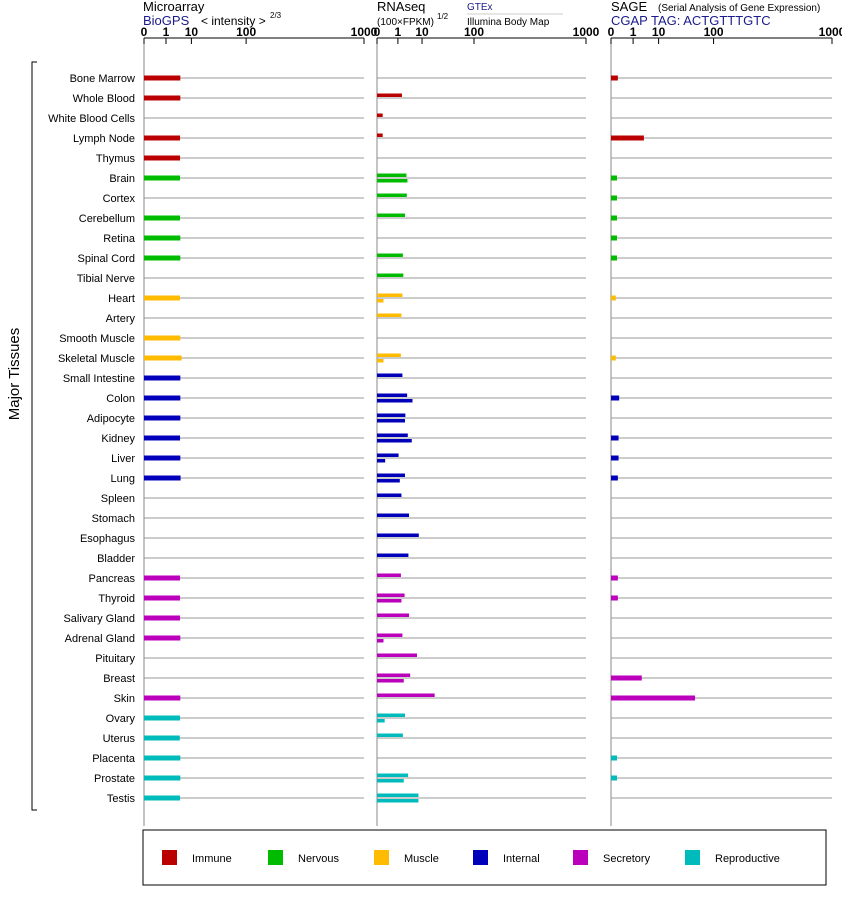 This screenshot has height=900, width=842. What do you see at coordinates (99, 619) in the screenshot?
I see `tissue-label: Salivary Gland` at bounding box center [99, 619].